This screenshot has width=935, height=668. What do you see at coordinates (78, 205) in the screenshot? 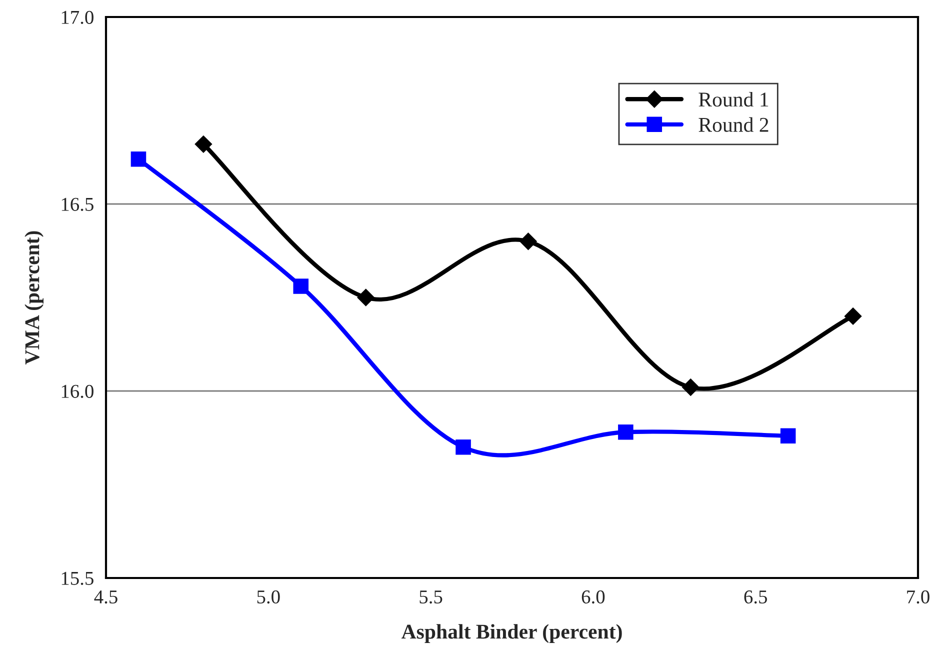
I see `y-tick-label: 16.5` at bounding box center [78, 205].